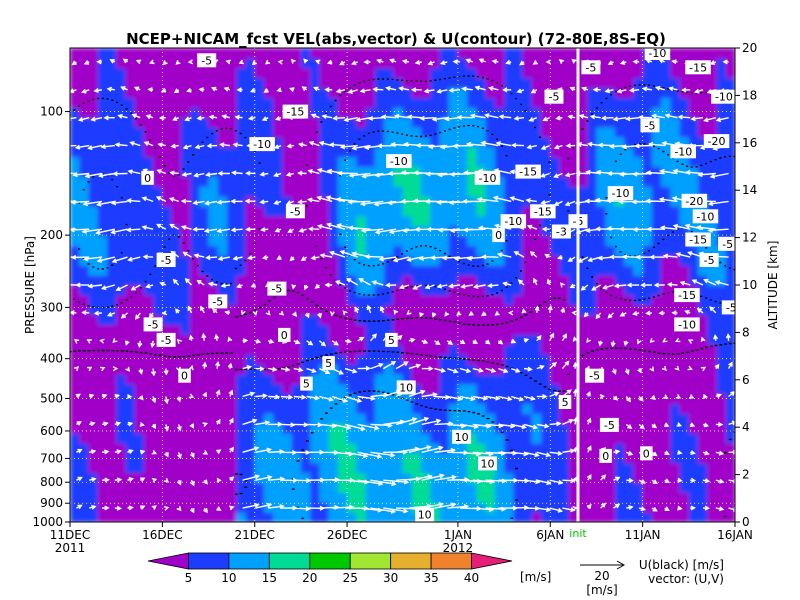  What do you see at coordinates (723, 96) in the screenshot?
I see `contour-label: -10` at bounding box center [723, 96].